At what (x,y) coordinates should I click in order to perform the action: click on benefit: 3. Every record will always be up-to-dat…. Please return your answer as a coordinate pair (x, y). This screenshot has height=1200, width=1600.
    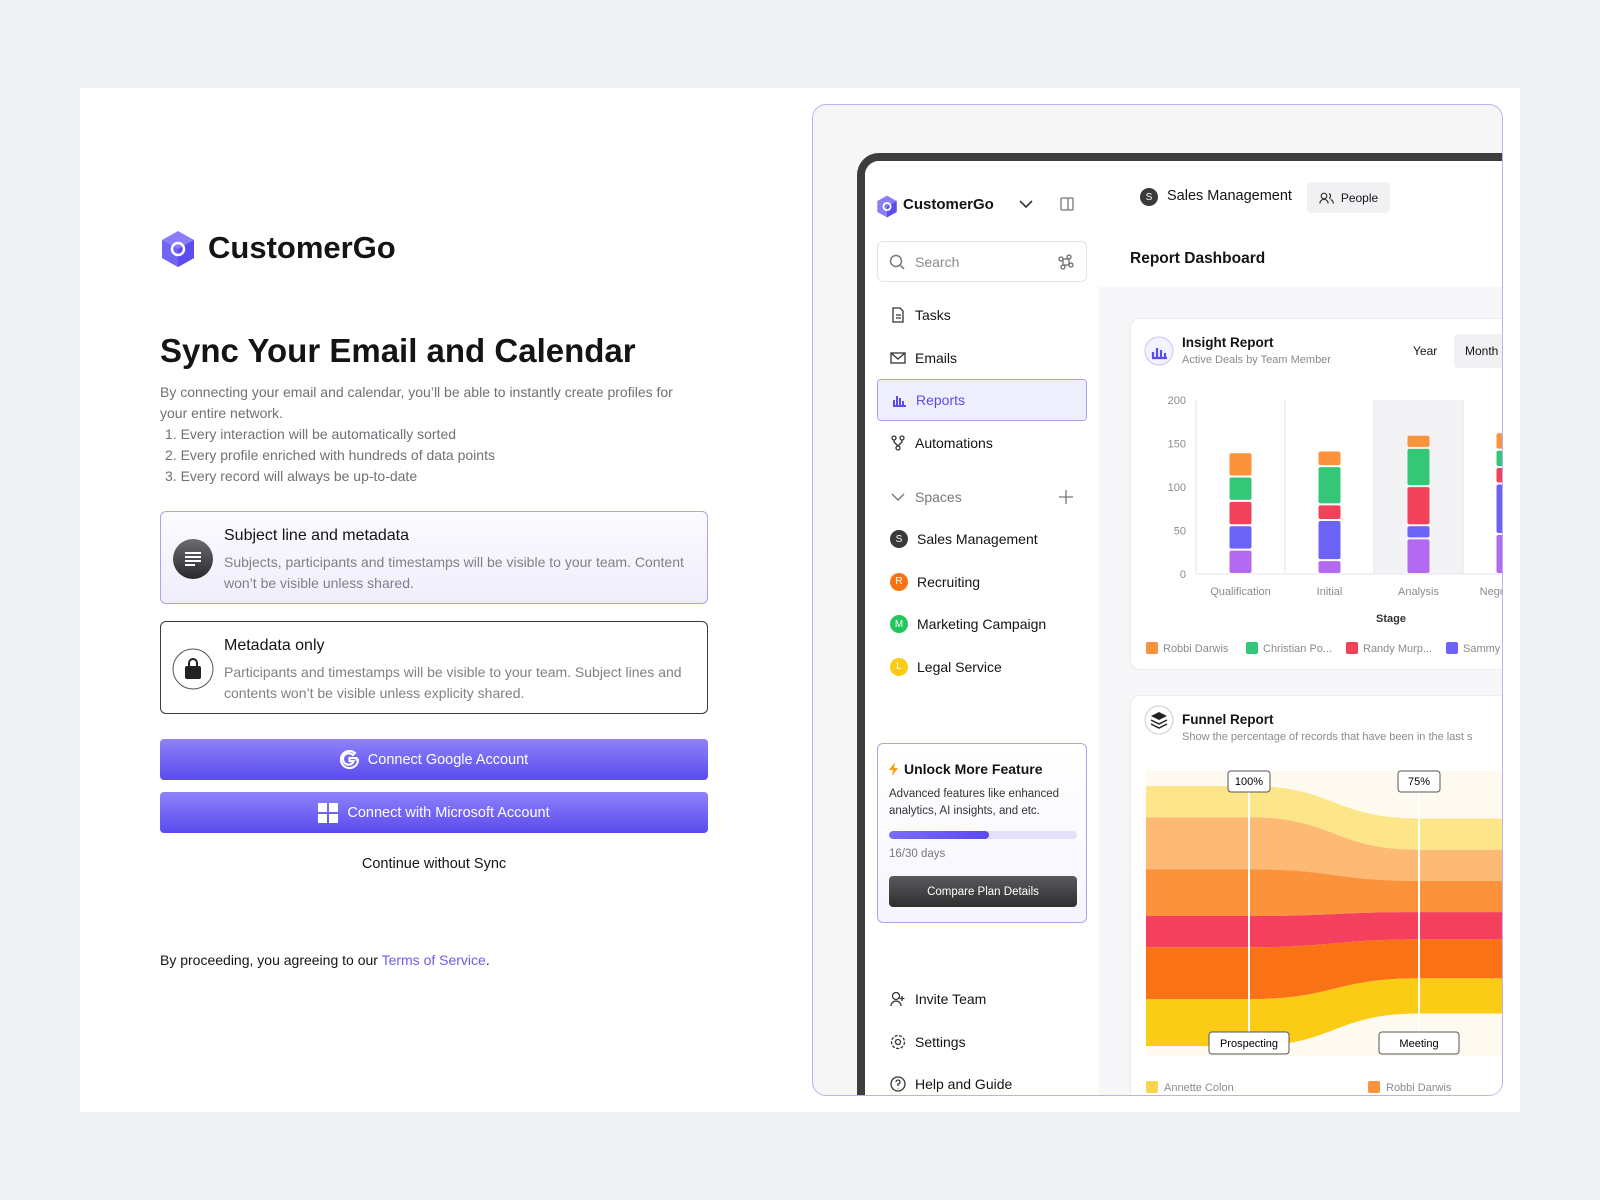
    Looking at the image, I should click on (291, 476).